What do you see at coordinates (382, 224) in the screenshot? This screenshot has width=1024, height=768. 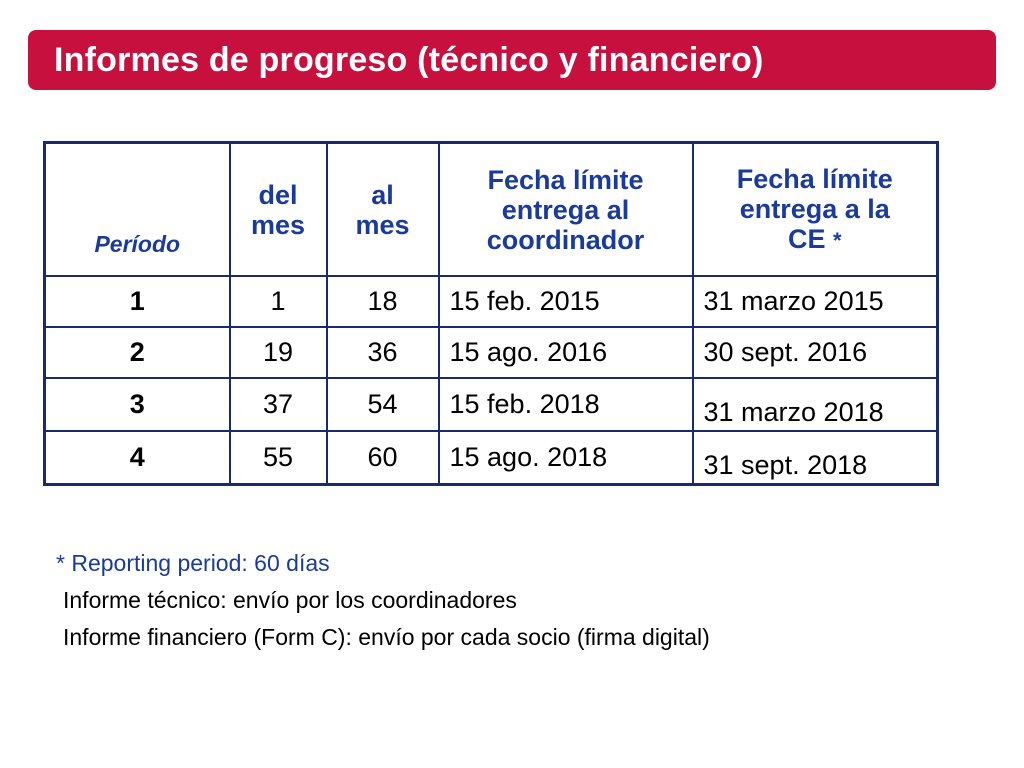 I see `header-al-mes-line2: mes` at bounding box center [382, 224].